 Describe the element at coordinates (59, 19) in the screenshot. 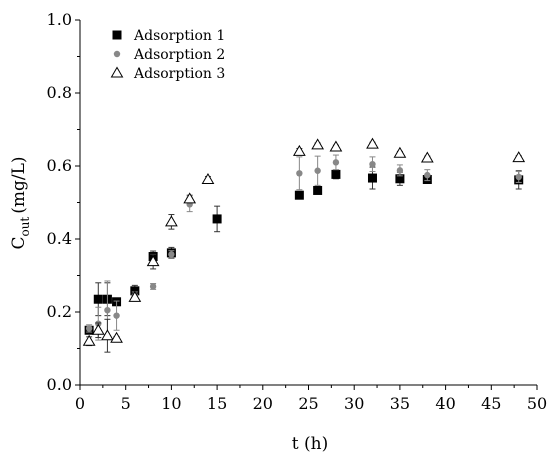

I see `y-tick-label: 1.0` at that location.